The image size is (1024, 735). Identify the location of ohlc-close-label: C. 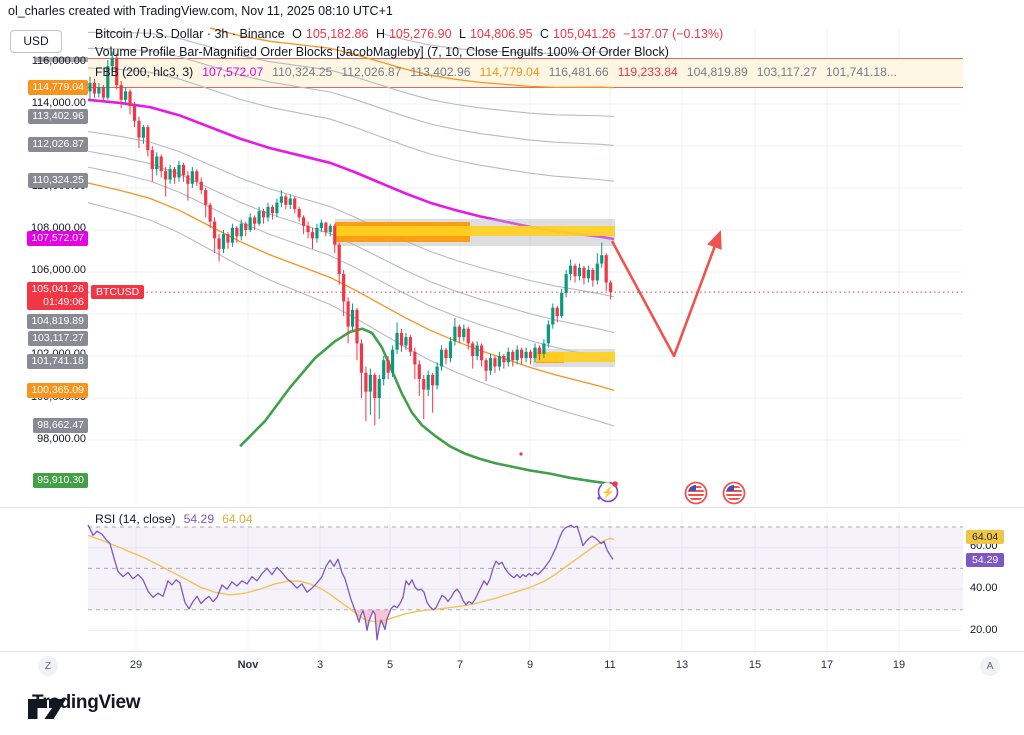
(545, 34).